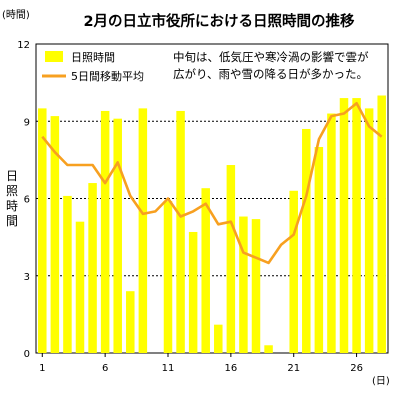  I want to click on x-tick-label: 1, so click(42, 368).